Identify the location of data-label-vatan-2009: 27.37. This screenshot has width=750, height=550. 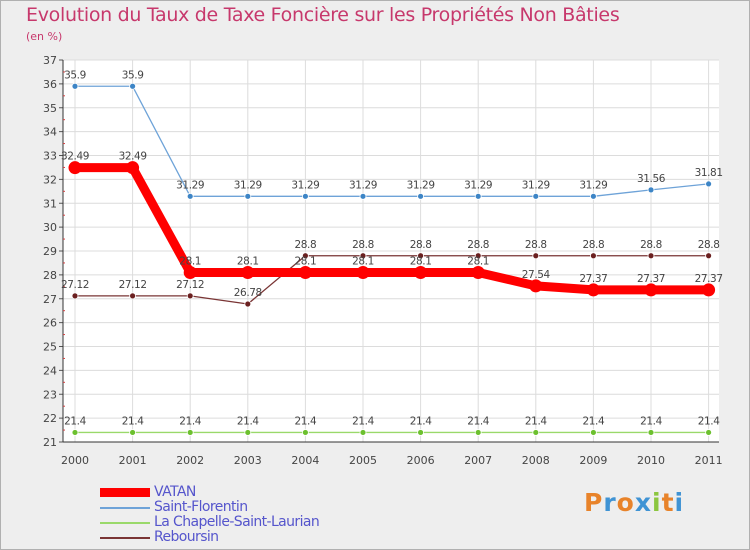
(593, 279).